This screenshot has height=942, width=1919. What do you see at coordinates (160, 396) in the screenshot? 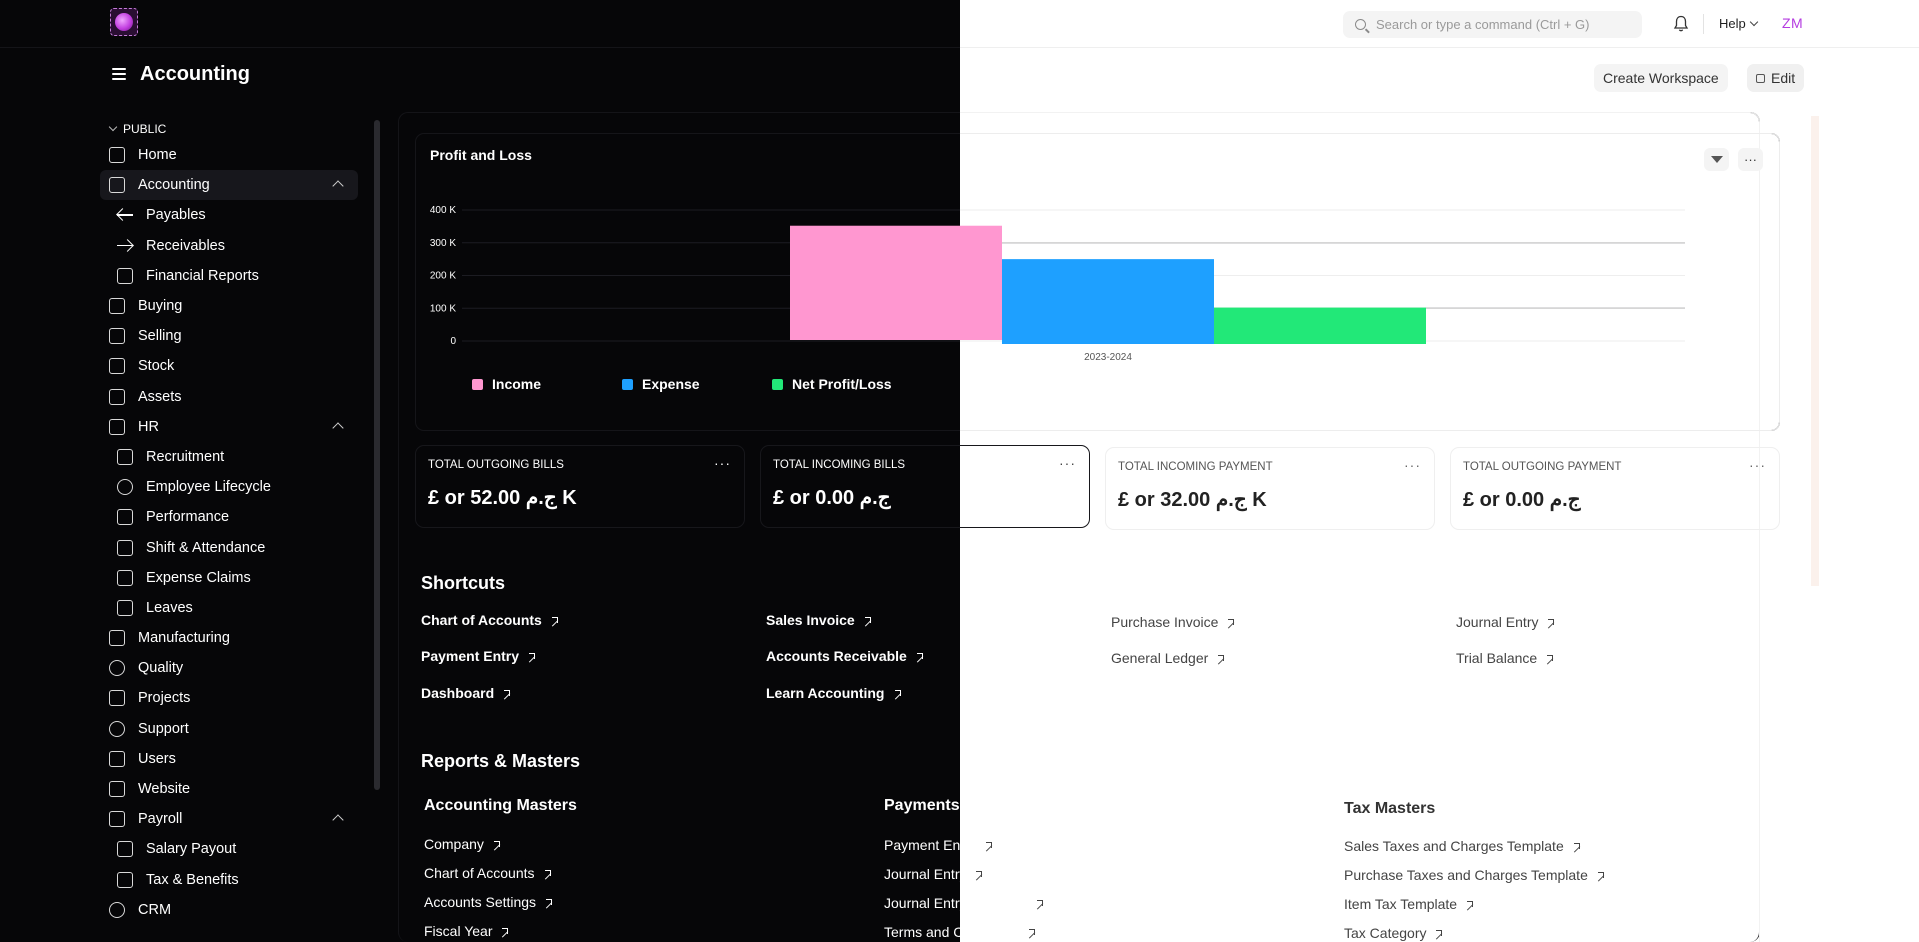
I see `sidebar-item-label: Assets` at bounding box center [160, 396].